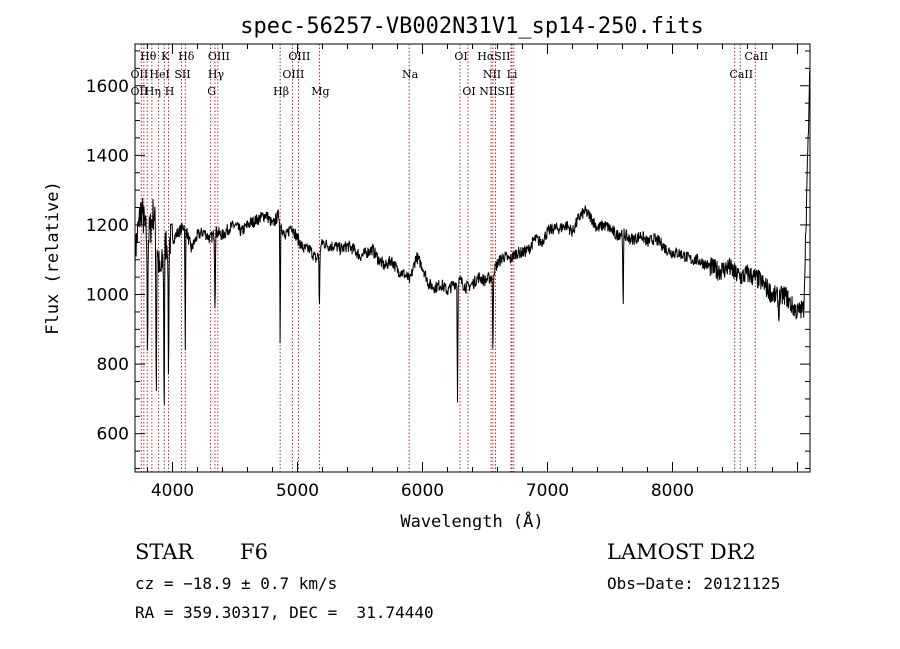 This screenshot has width=900, height=649. I want to click on y-tick-label: 1600, so click(107, 87).